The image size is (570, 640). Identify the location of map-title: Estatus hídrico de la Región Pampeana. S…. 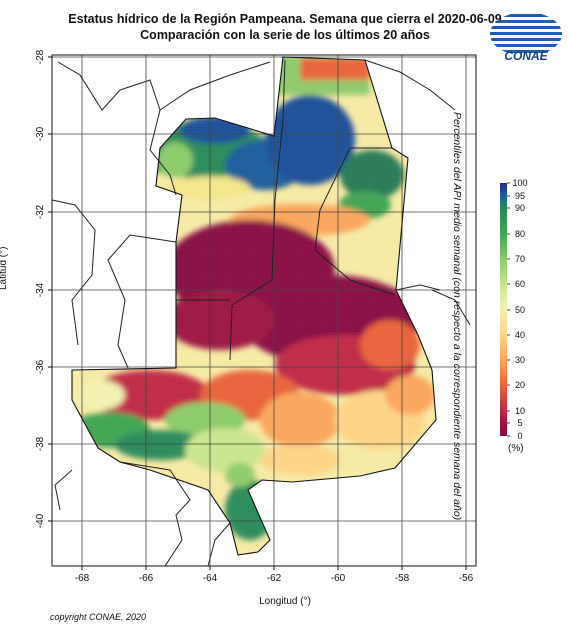
(285, 19).